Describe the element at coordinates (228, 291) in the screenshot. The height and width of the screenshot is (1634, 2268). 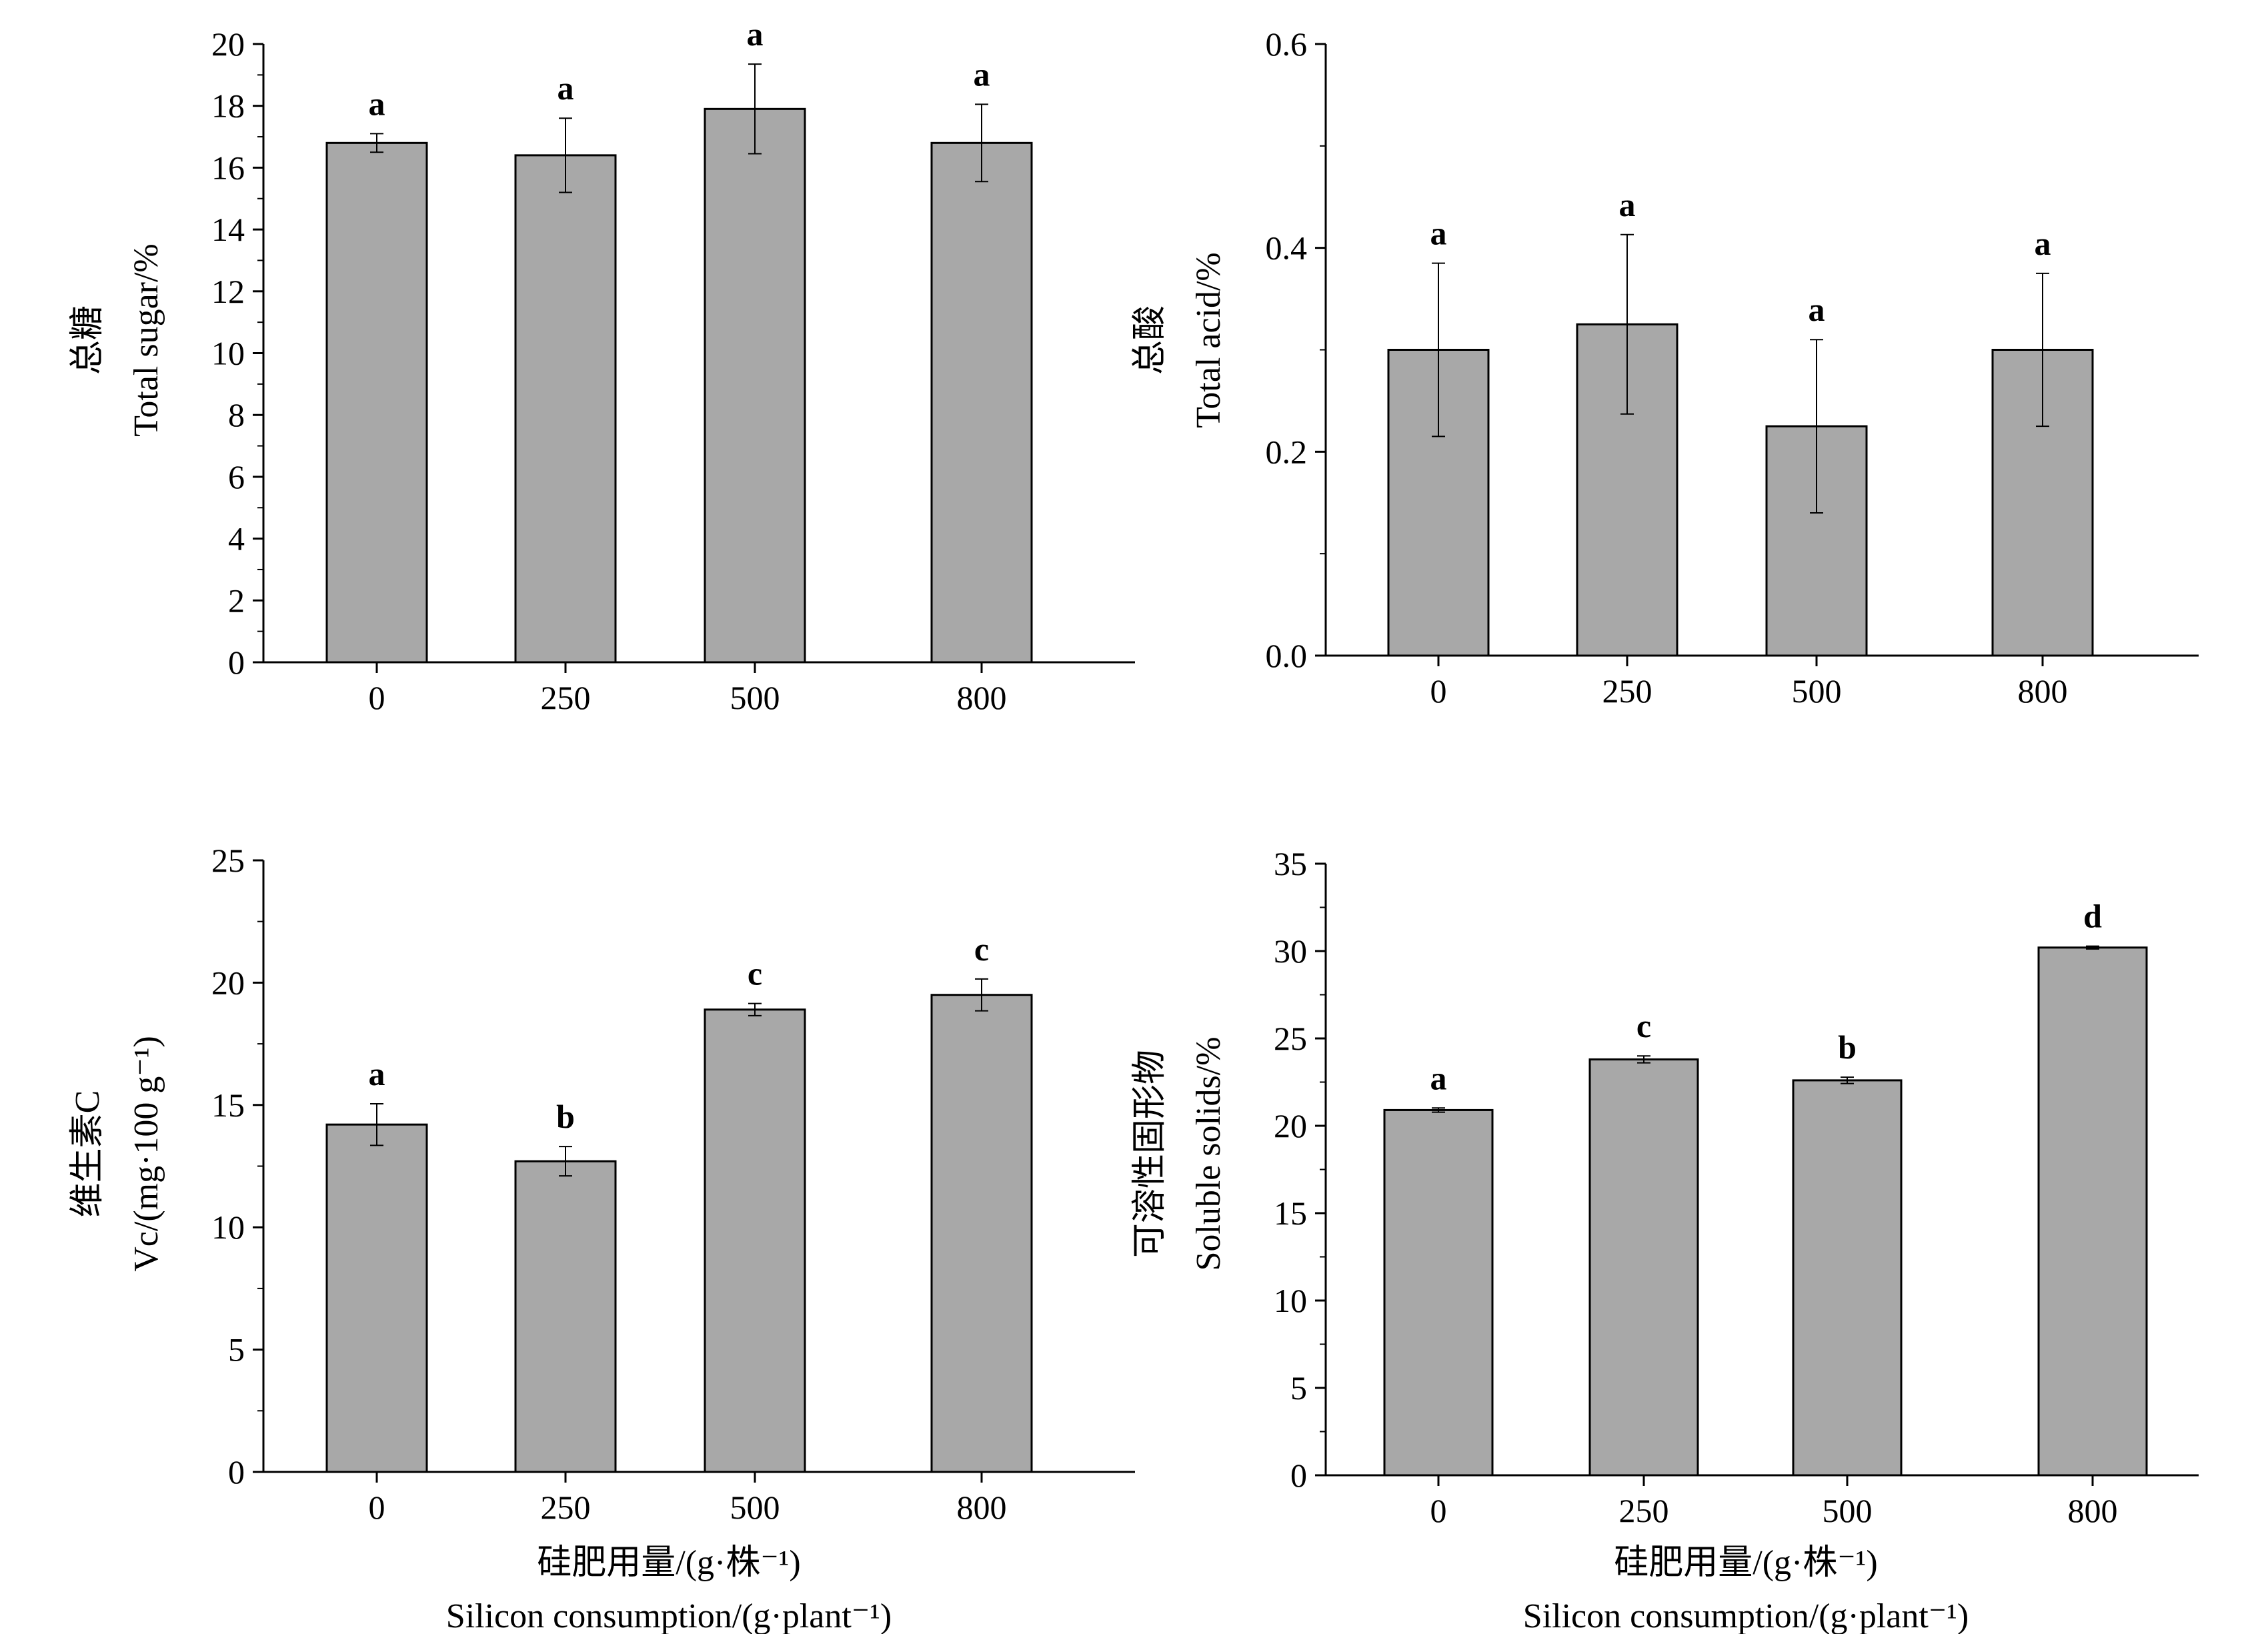
I see `y-tick-label: 12` at that location.